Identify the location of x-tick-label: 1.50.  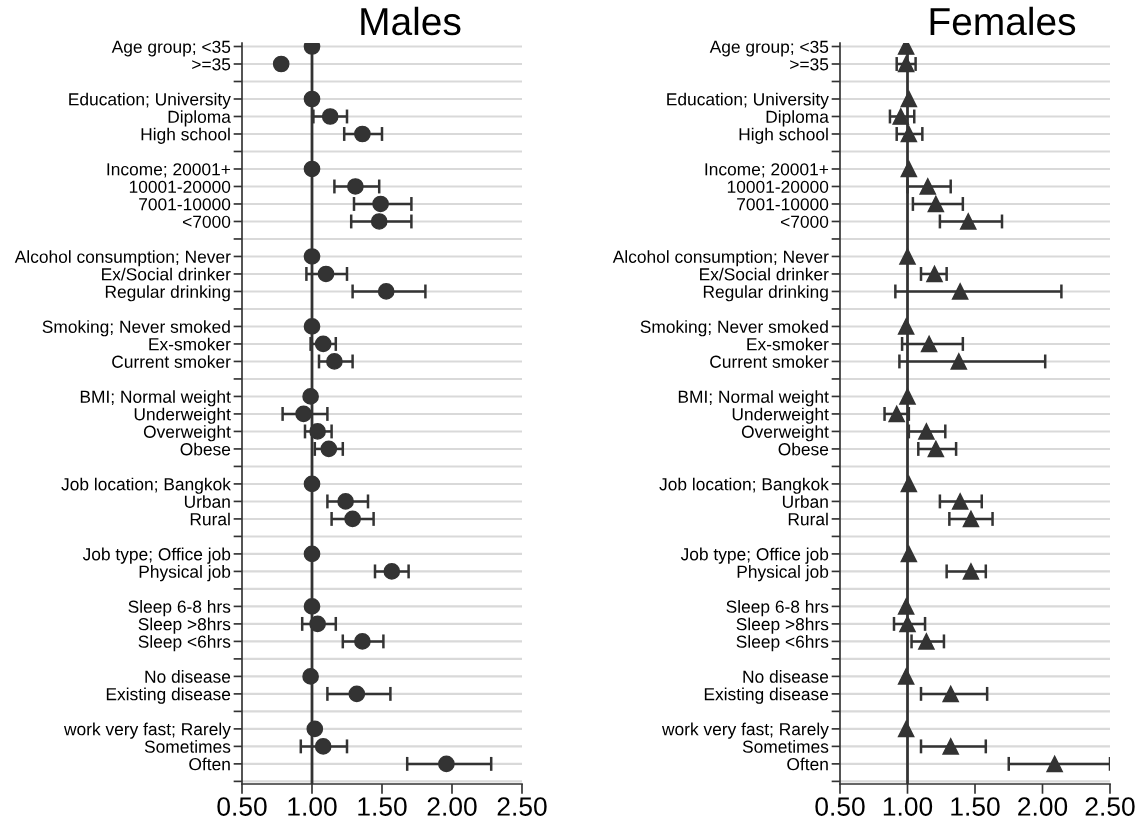
(975, 806).